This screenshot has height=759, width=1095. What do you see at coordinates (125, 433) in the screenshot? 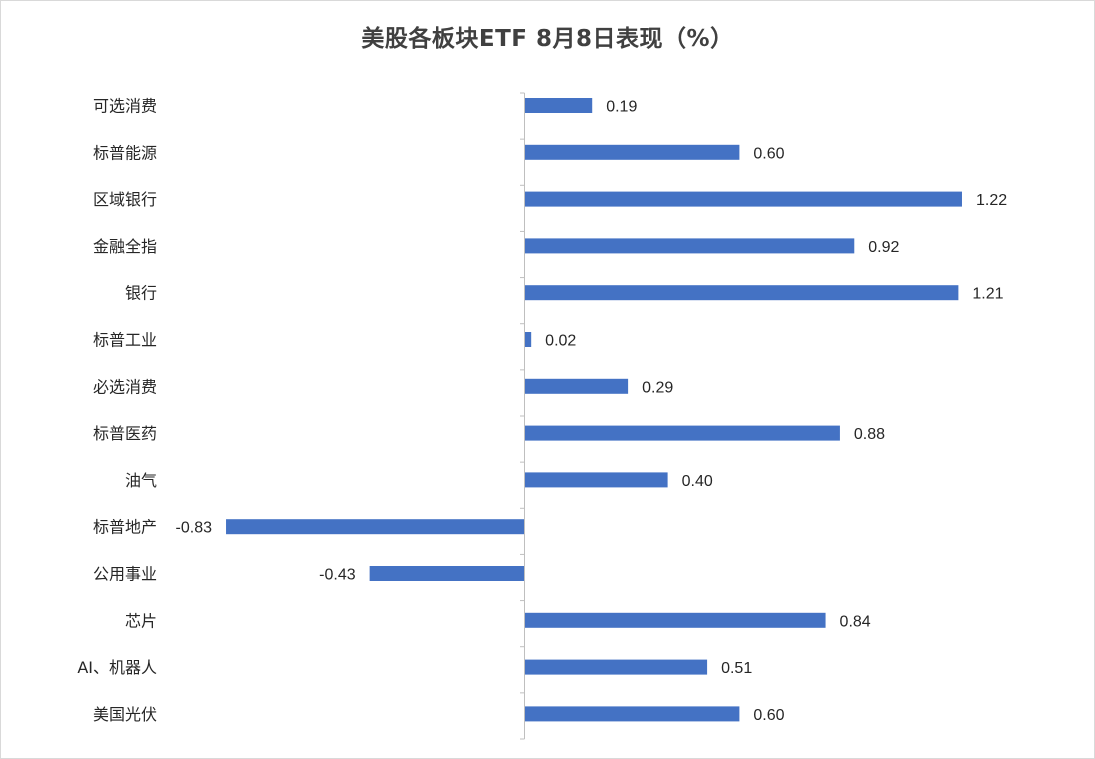
I see `category-label: 标普医药` at bounding box center [125, 433].